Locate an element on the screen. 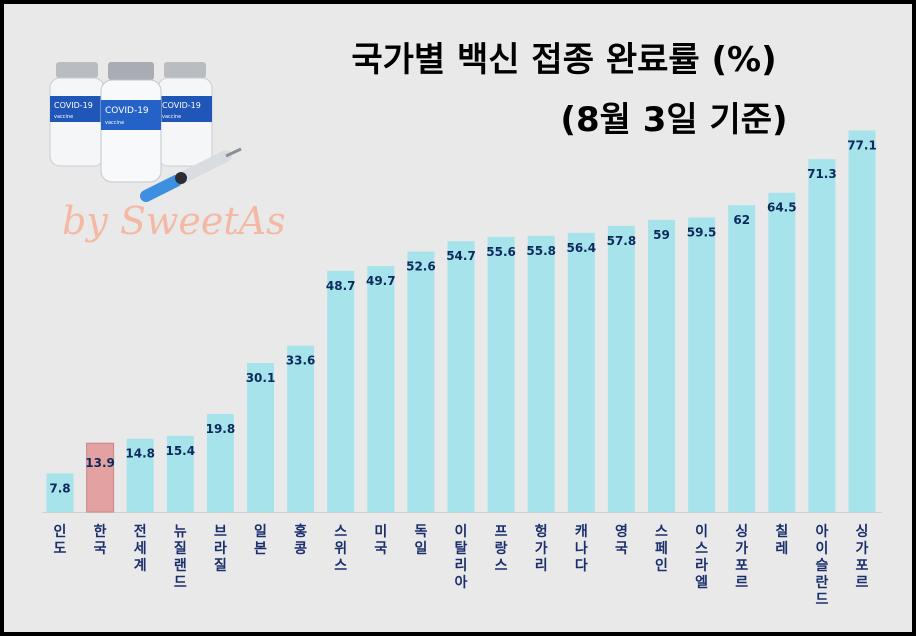 The width and height of the screenshot is (916, 636). data-label: 59 is located at coordinates (661, 235).